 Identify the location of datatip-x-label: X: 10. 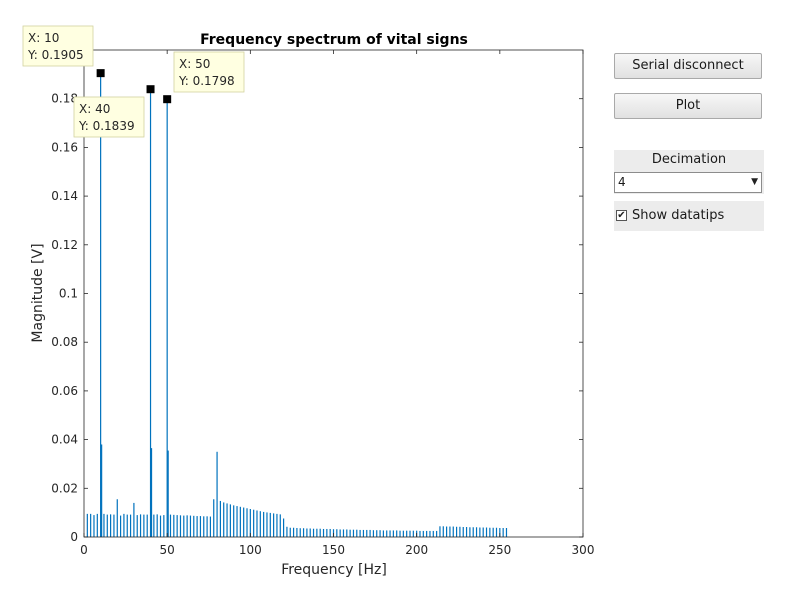
(43, 38).